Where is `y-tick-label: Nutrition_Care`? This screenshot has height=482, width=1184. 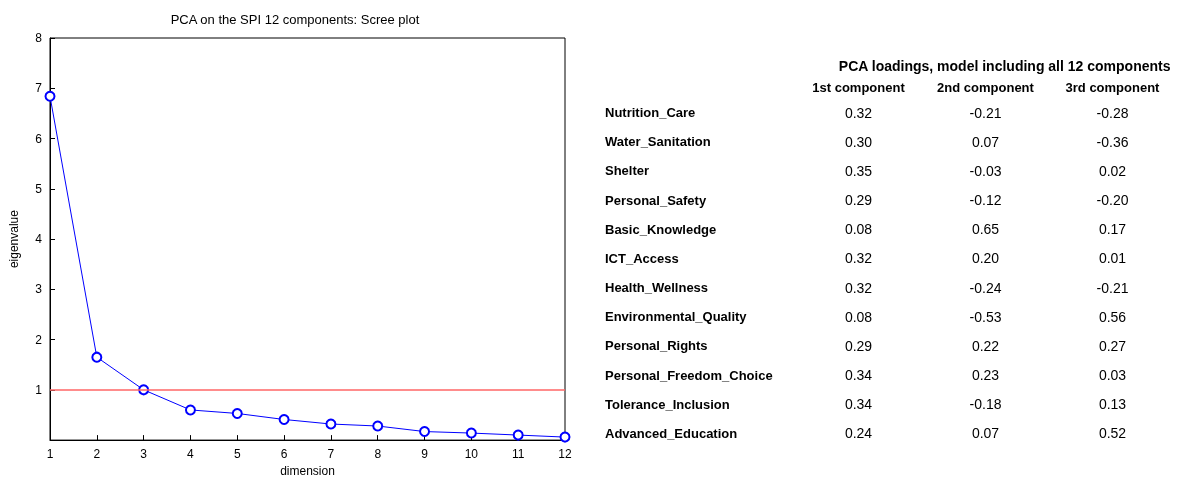 y-tick-label: Nutrition_Care is located at coordinates (650, 113).